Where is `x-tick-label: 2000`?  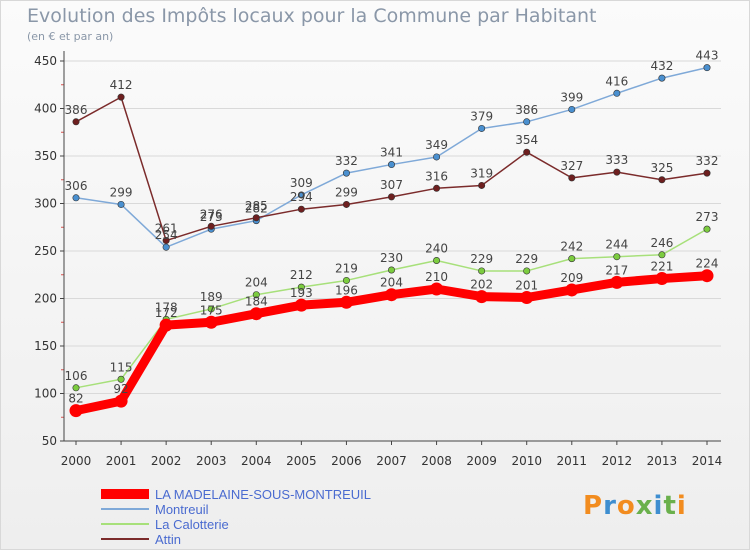
x-tick-label: 2000 is located at coordinates (76, 461).